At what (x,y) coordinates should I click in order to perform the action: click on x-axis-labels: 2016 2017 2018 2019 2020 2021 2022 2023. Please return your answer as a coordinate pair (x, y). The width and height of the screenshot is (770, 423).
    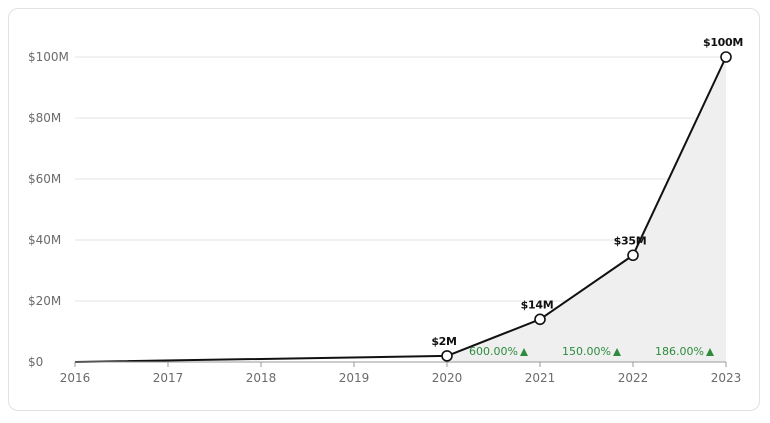
    Looking at the image, I should click on (401, 378).